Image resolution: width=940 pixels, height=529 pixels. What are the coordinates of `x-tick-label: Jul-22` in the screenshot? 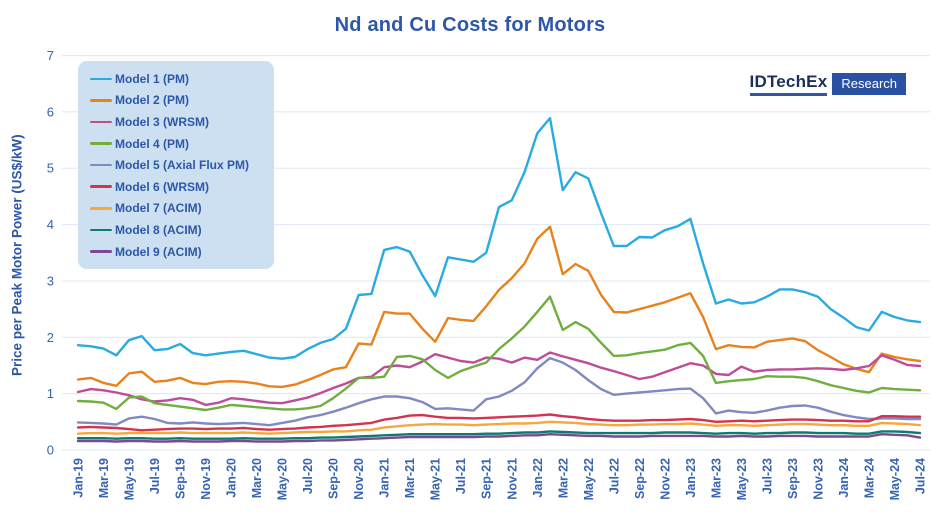 It's located at (614, 476).